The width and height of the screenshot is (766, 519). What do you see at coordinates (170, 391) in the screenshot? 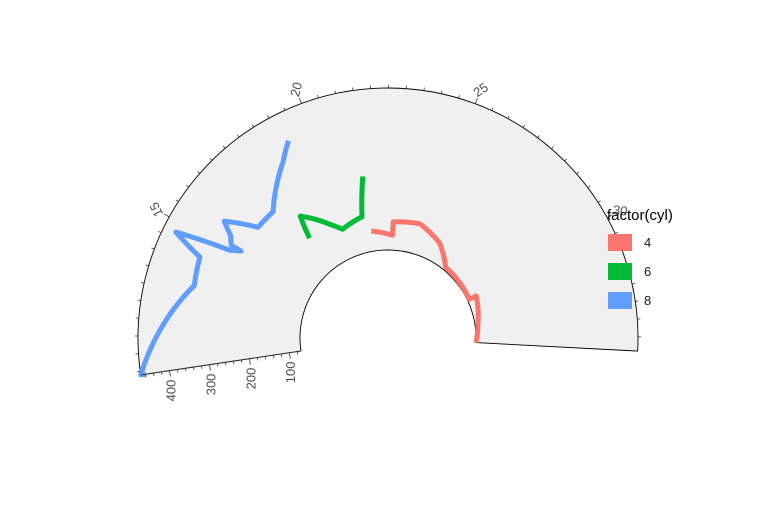
I see `y-tick-label: 400` at bounding box center [170, 391].